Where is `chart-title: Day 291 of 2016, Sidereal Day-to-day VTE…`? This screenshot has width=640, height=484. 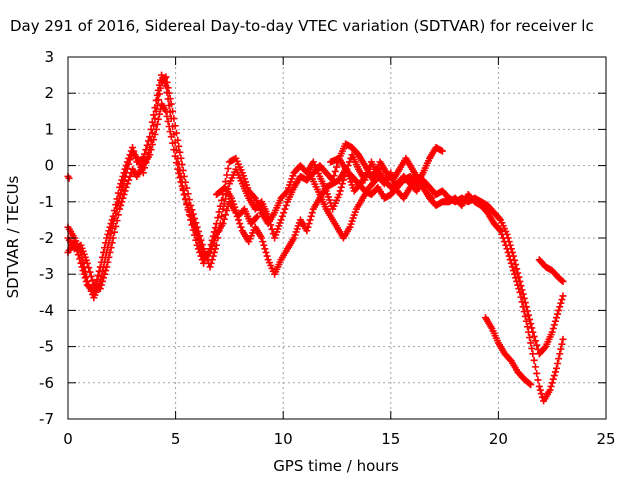 chart-title: Day 291 of 2016, Sidereal Day-to-day VTE… is located at coordinates (302, 26).